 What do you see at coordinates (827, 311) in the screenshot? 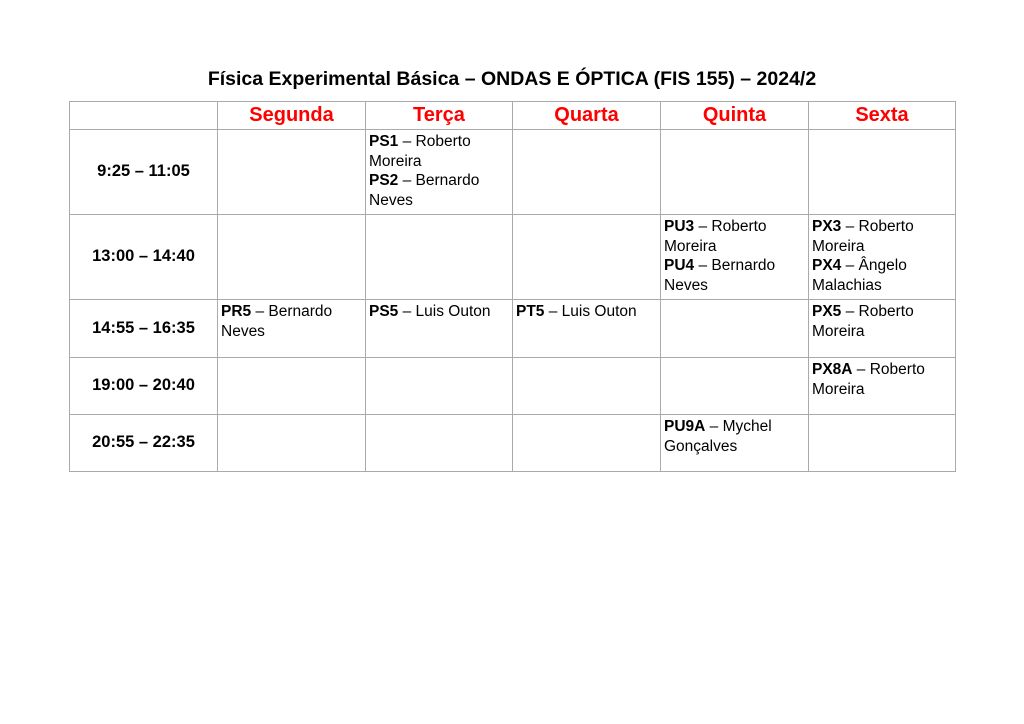
I see `class-code: PX5` at bounding box center [827, 311].